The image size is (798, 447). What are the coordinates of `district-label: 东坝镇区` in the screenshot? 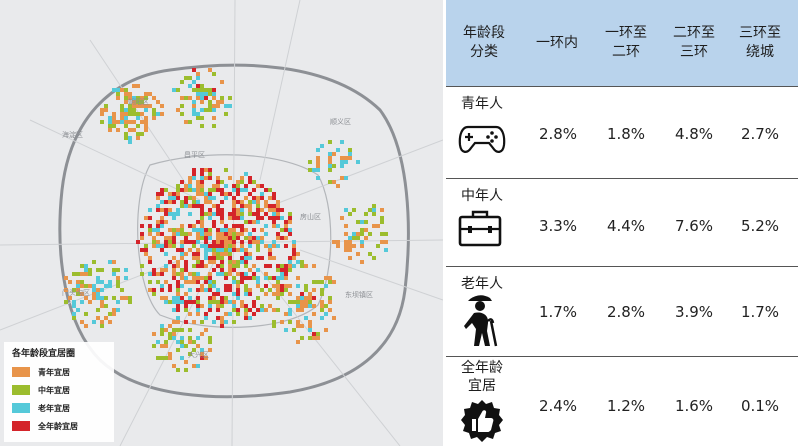 It's located at (359, 295).